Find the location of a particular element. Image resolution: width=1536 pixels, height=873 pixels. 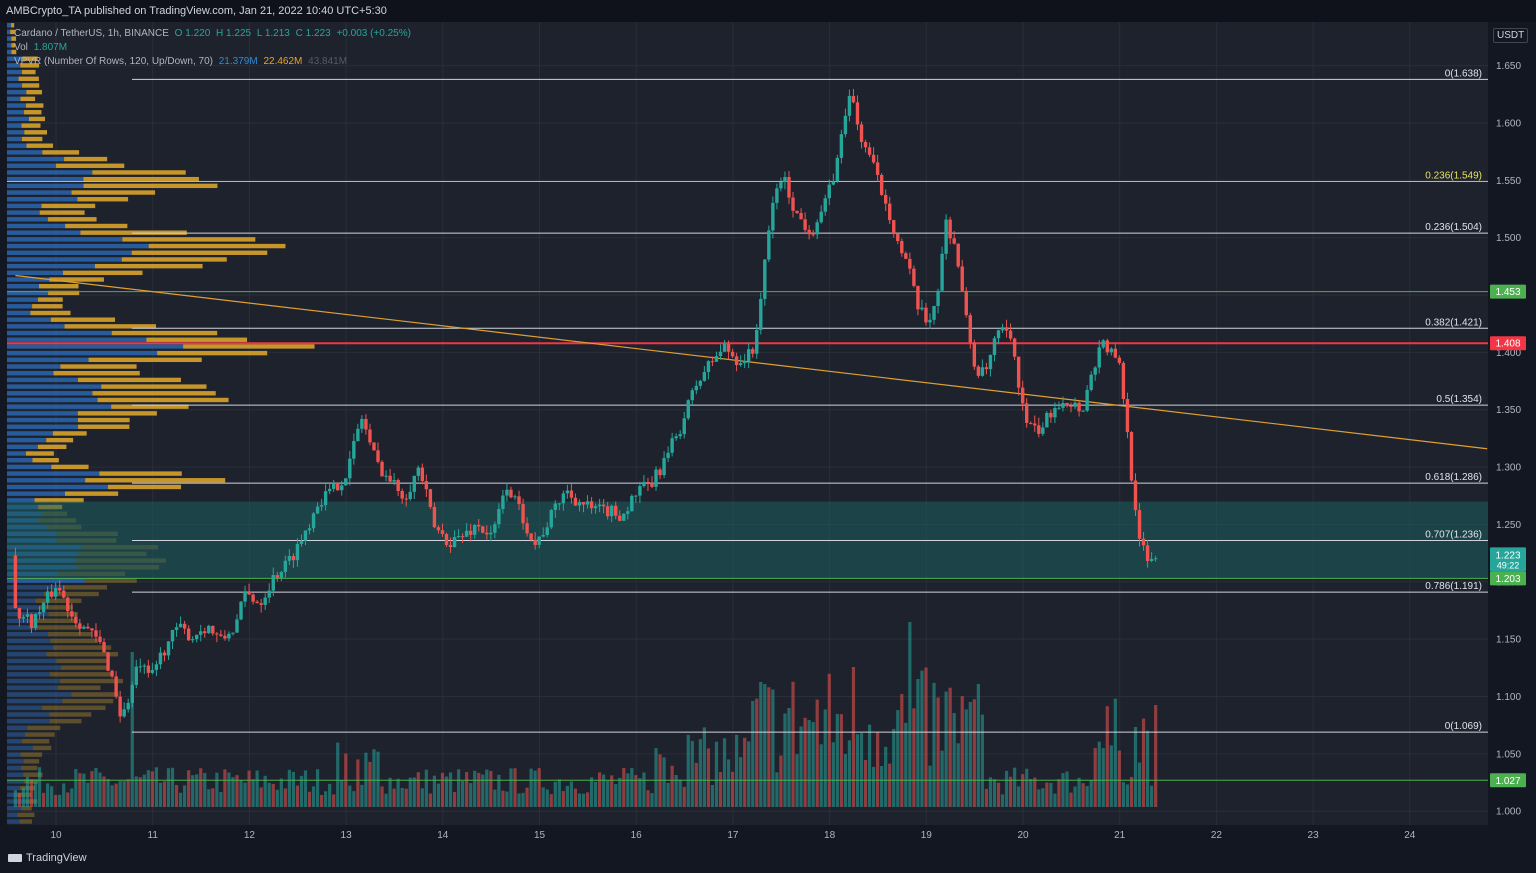

tradingview-logo: TradingView is located at coordinates (47, 858).